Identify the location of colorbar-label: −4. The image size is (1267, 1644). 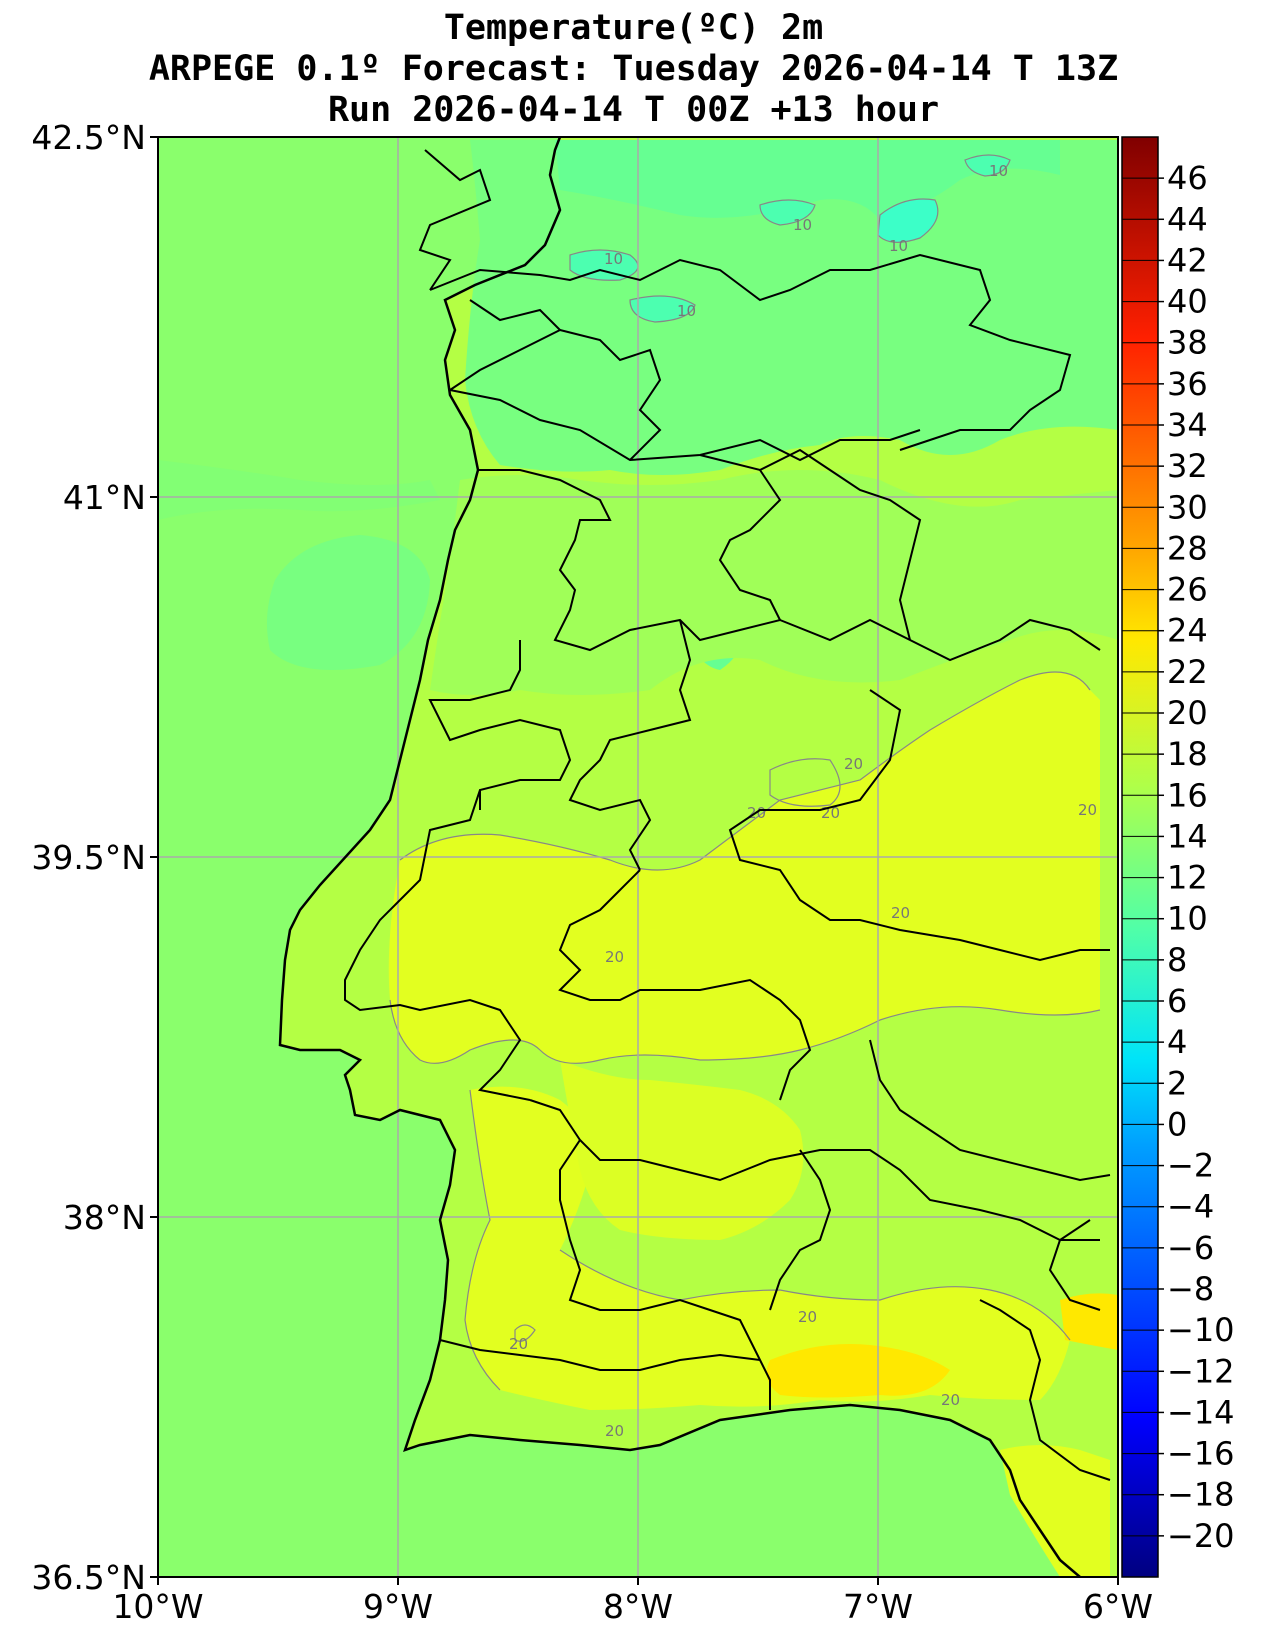
(1190, 1207).